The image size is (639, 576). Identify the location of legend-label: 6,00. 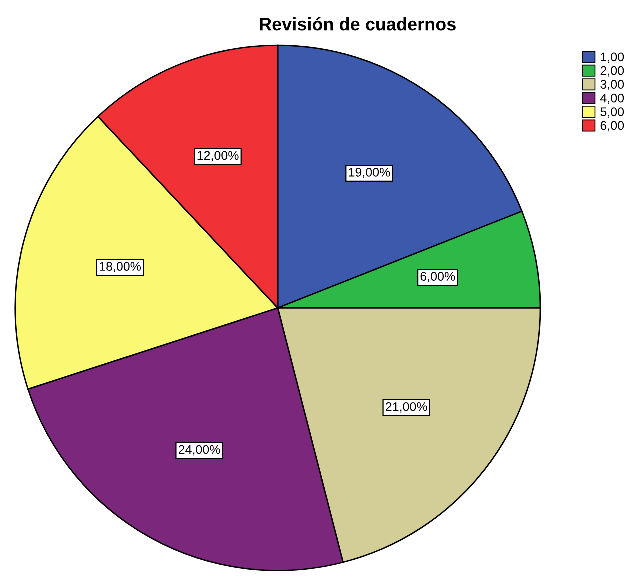
(612, 126).